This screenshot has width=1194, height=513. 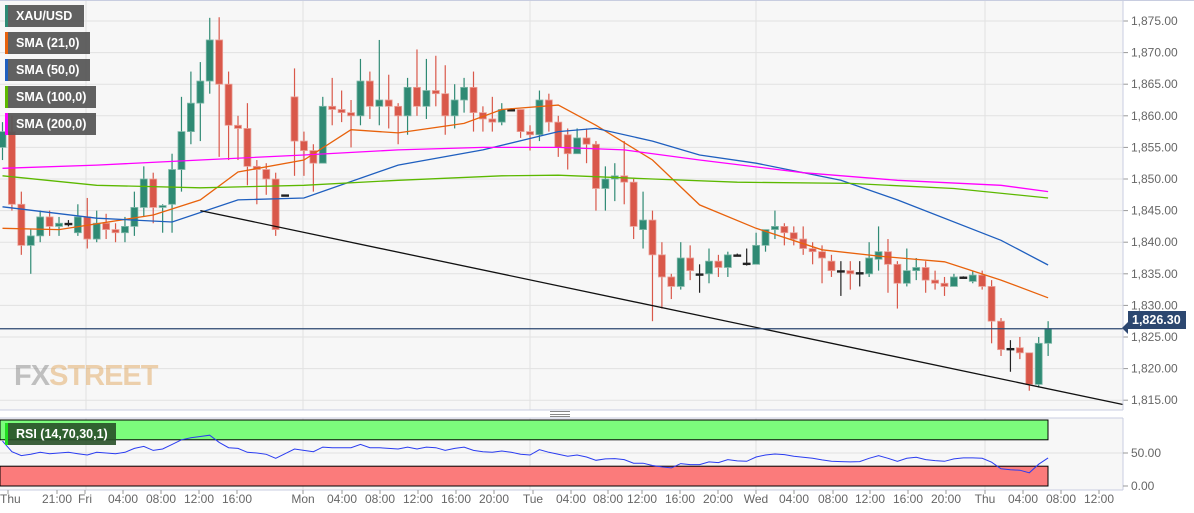 I want to click on pane-resize-handle, so click(x=560, y=414).